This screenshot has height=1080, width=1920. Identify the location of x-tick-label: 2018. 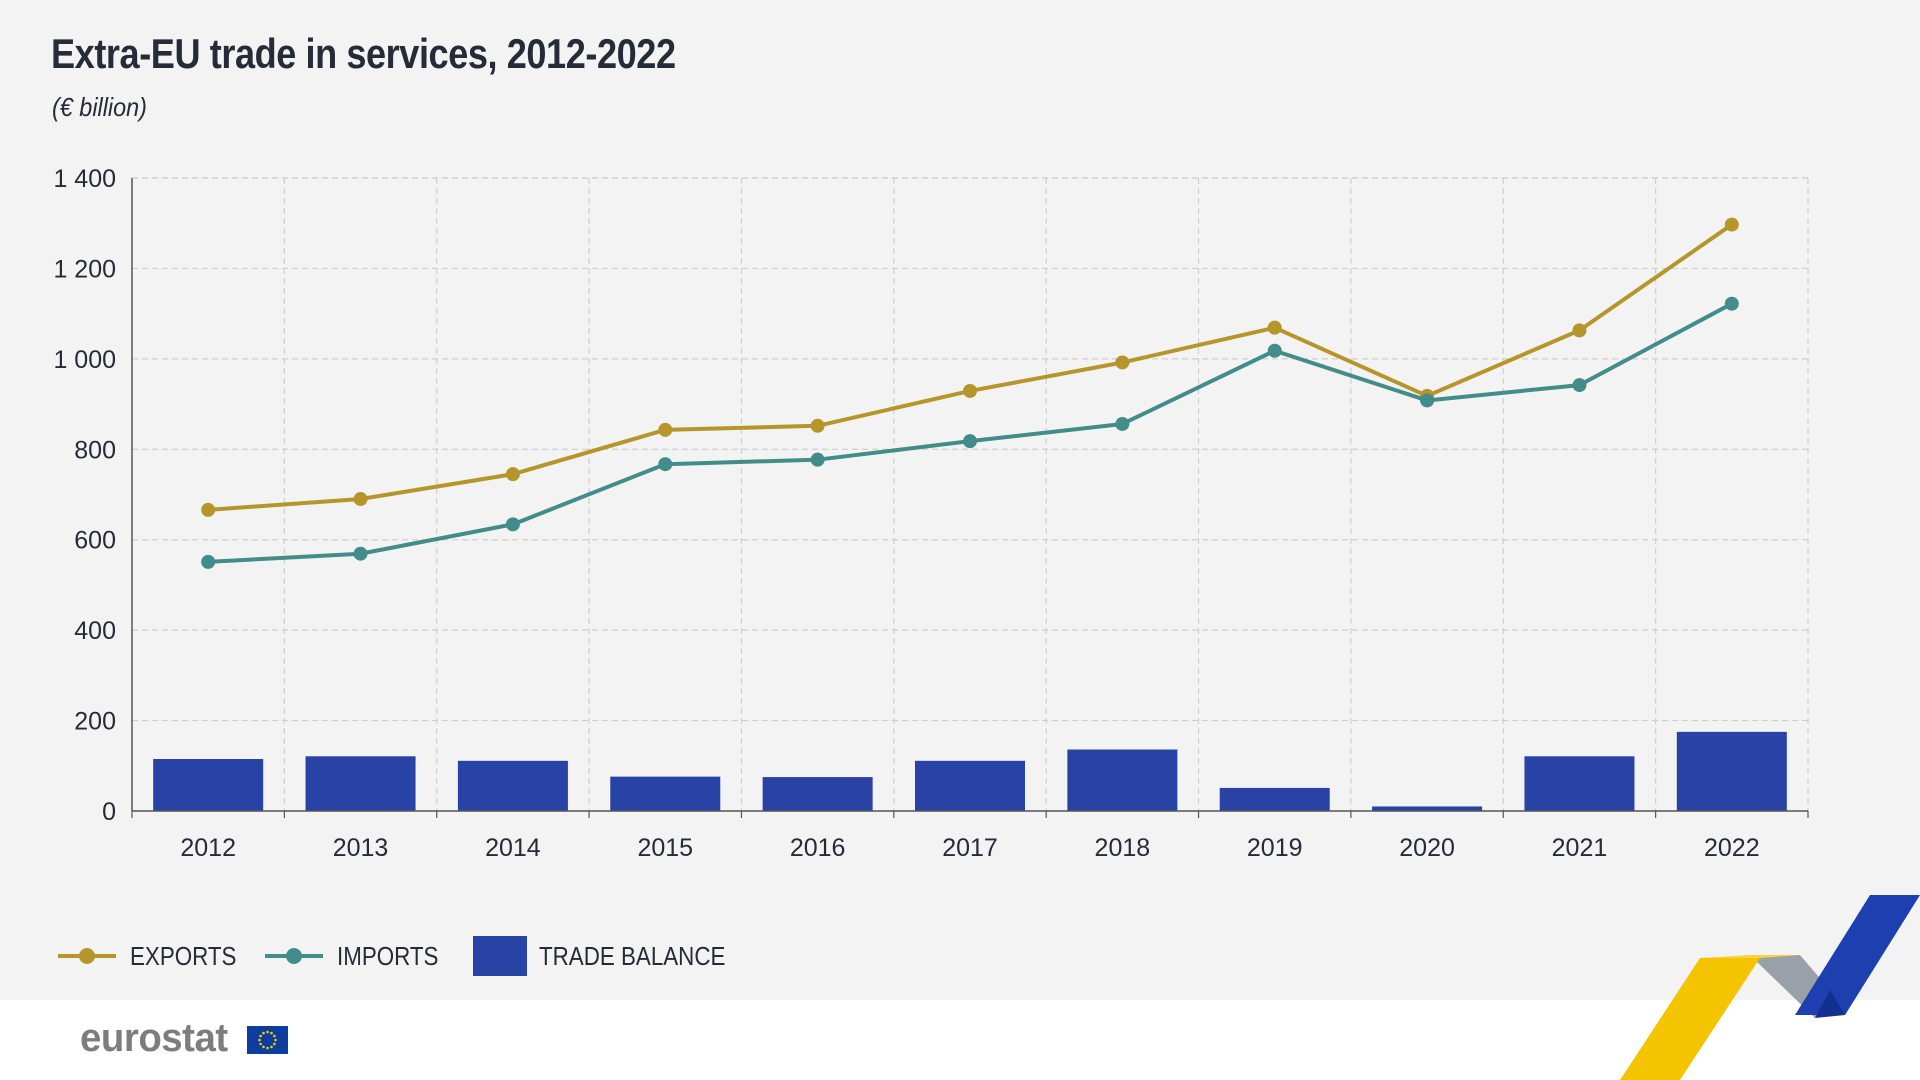
(1123, 848).